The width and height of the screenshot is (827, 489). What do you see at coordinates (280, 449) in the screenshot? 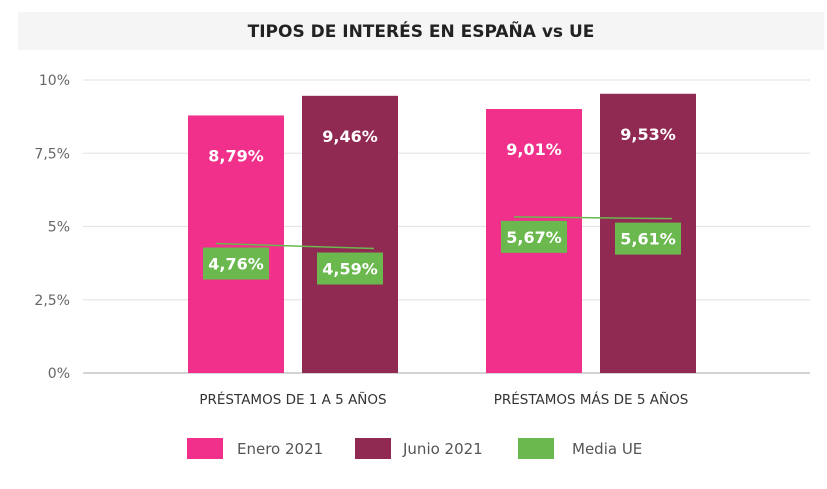
I see `legend-label: Enero 2021` at bounding box center [280, 449].